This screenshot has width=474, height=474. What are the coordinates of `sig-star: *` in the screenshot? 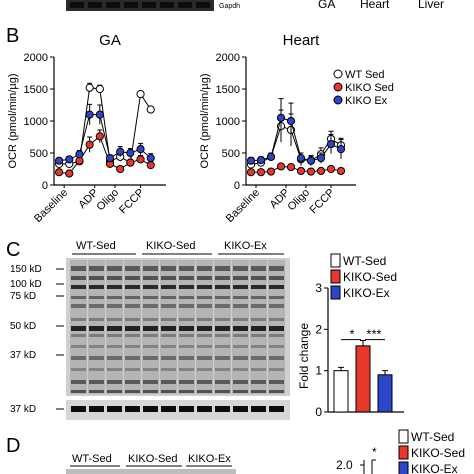 It's located at (351, 334).